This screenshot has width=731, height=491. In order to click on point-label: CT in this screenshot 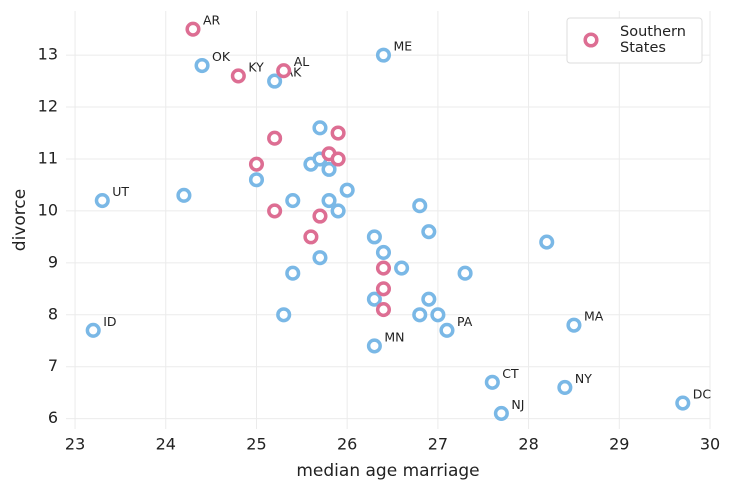, I will do `click(510, 373)`.